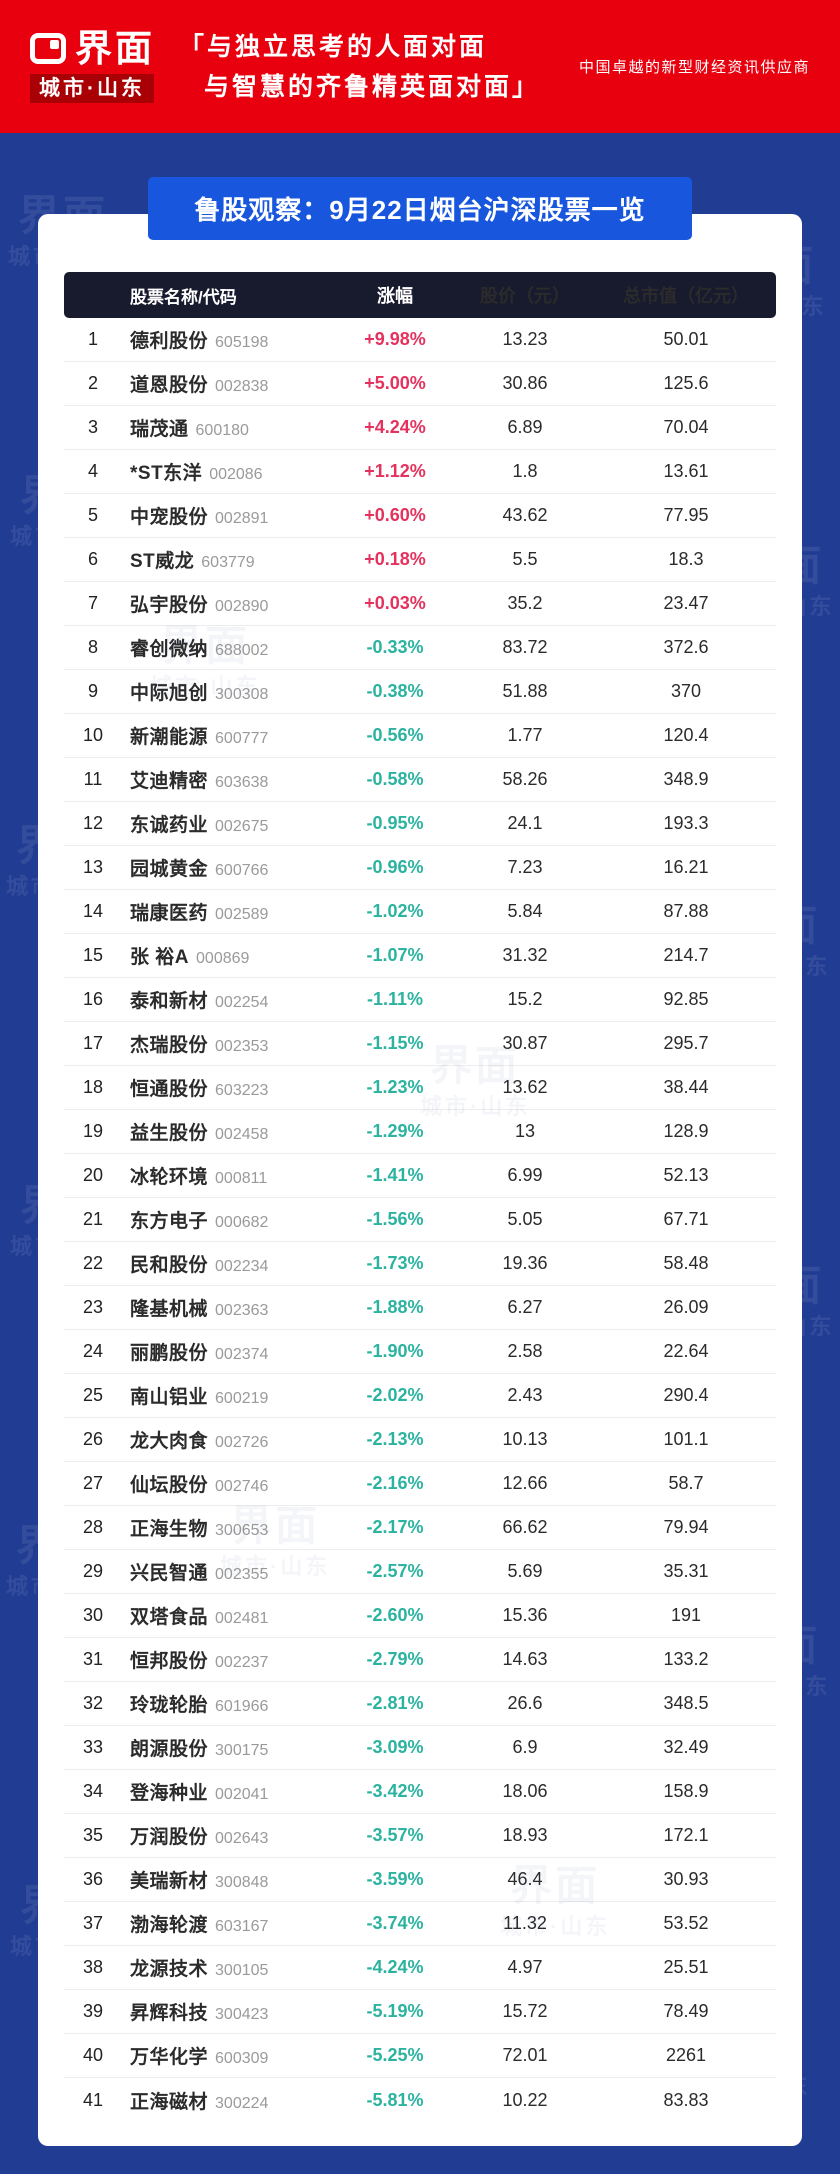  I want to click on stock-code: 300175, so click(242, 1750).